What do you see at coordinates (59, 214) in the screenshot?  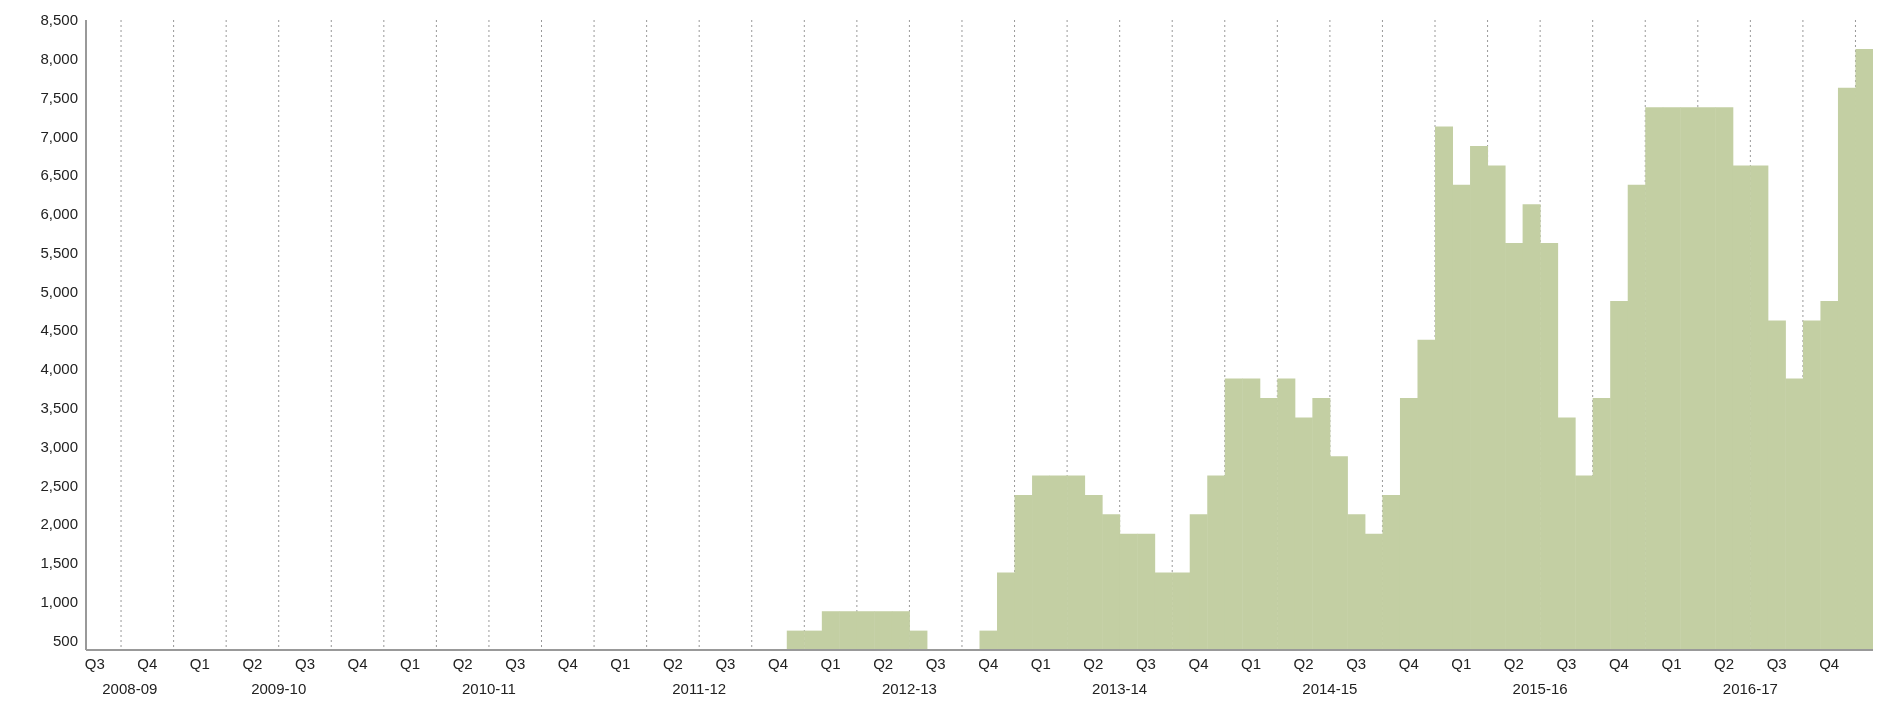 I see `y-tick-label: 6,000` at bounding box center [59, 214].